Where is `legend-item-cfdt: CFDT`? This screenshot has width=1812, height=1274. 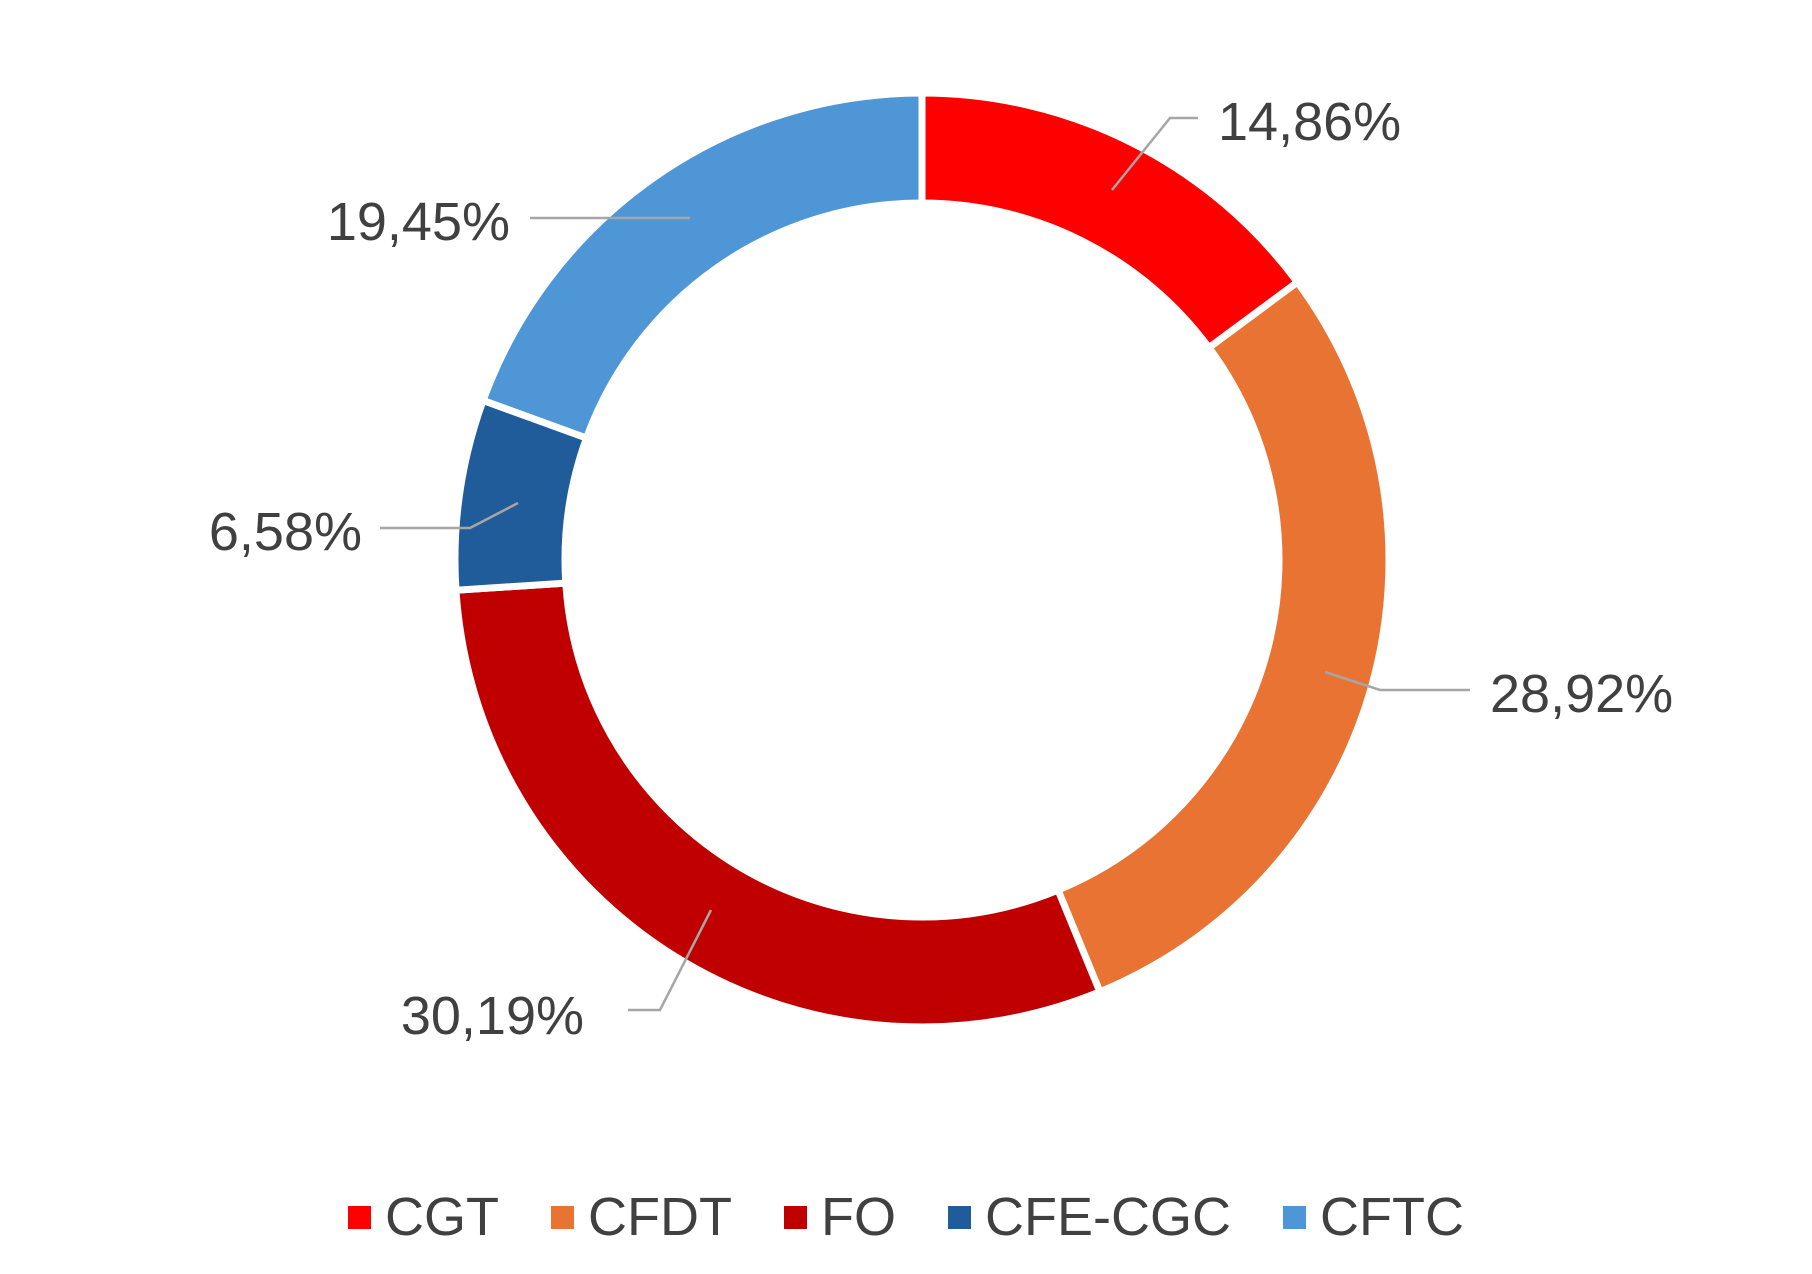 legend-item-cfdt: CFDT is located at coordinates (641, 1217).